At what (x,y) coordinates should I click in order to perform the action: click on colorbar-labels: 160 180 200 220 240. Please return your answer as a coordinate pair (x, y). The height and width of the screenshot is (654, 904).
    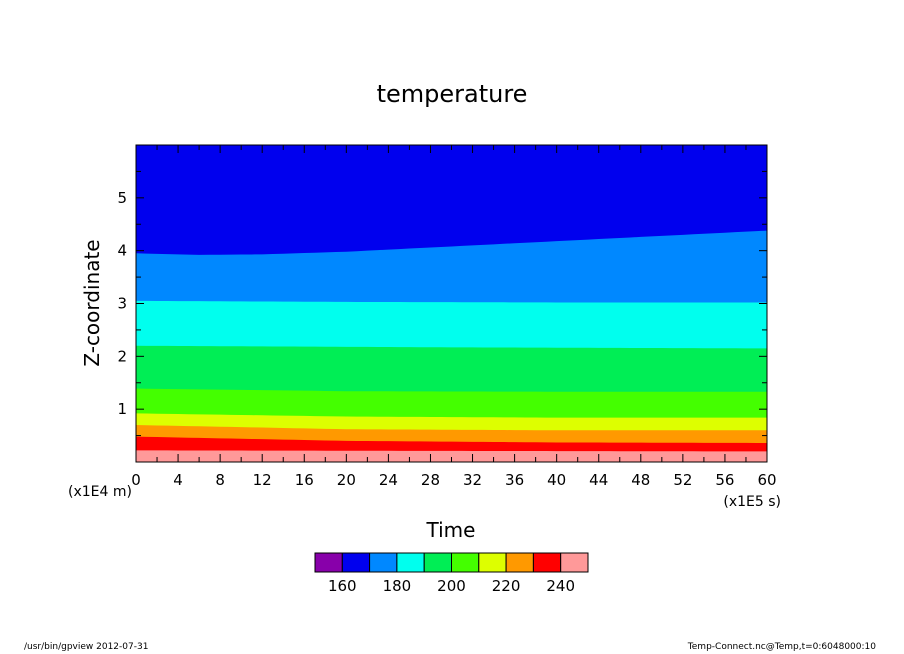
    Looking at the image, I should click on (451, 586).